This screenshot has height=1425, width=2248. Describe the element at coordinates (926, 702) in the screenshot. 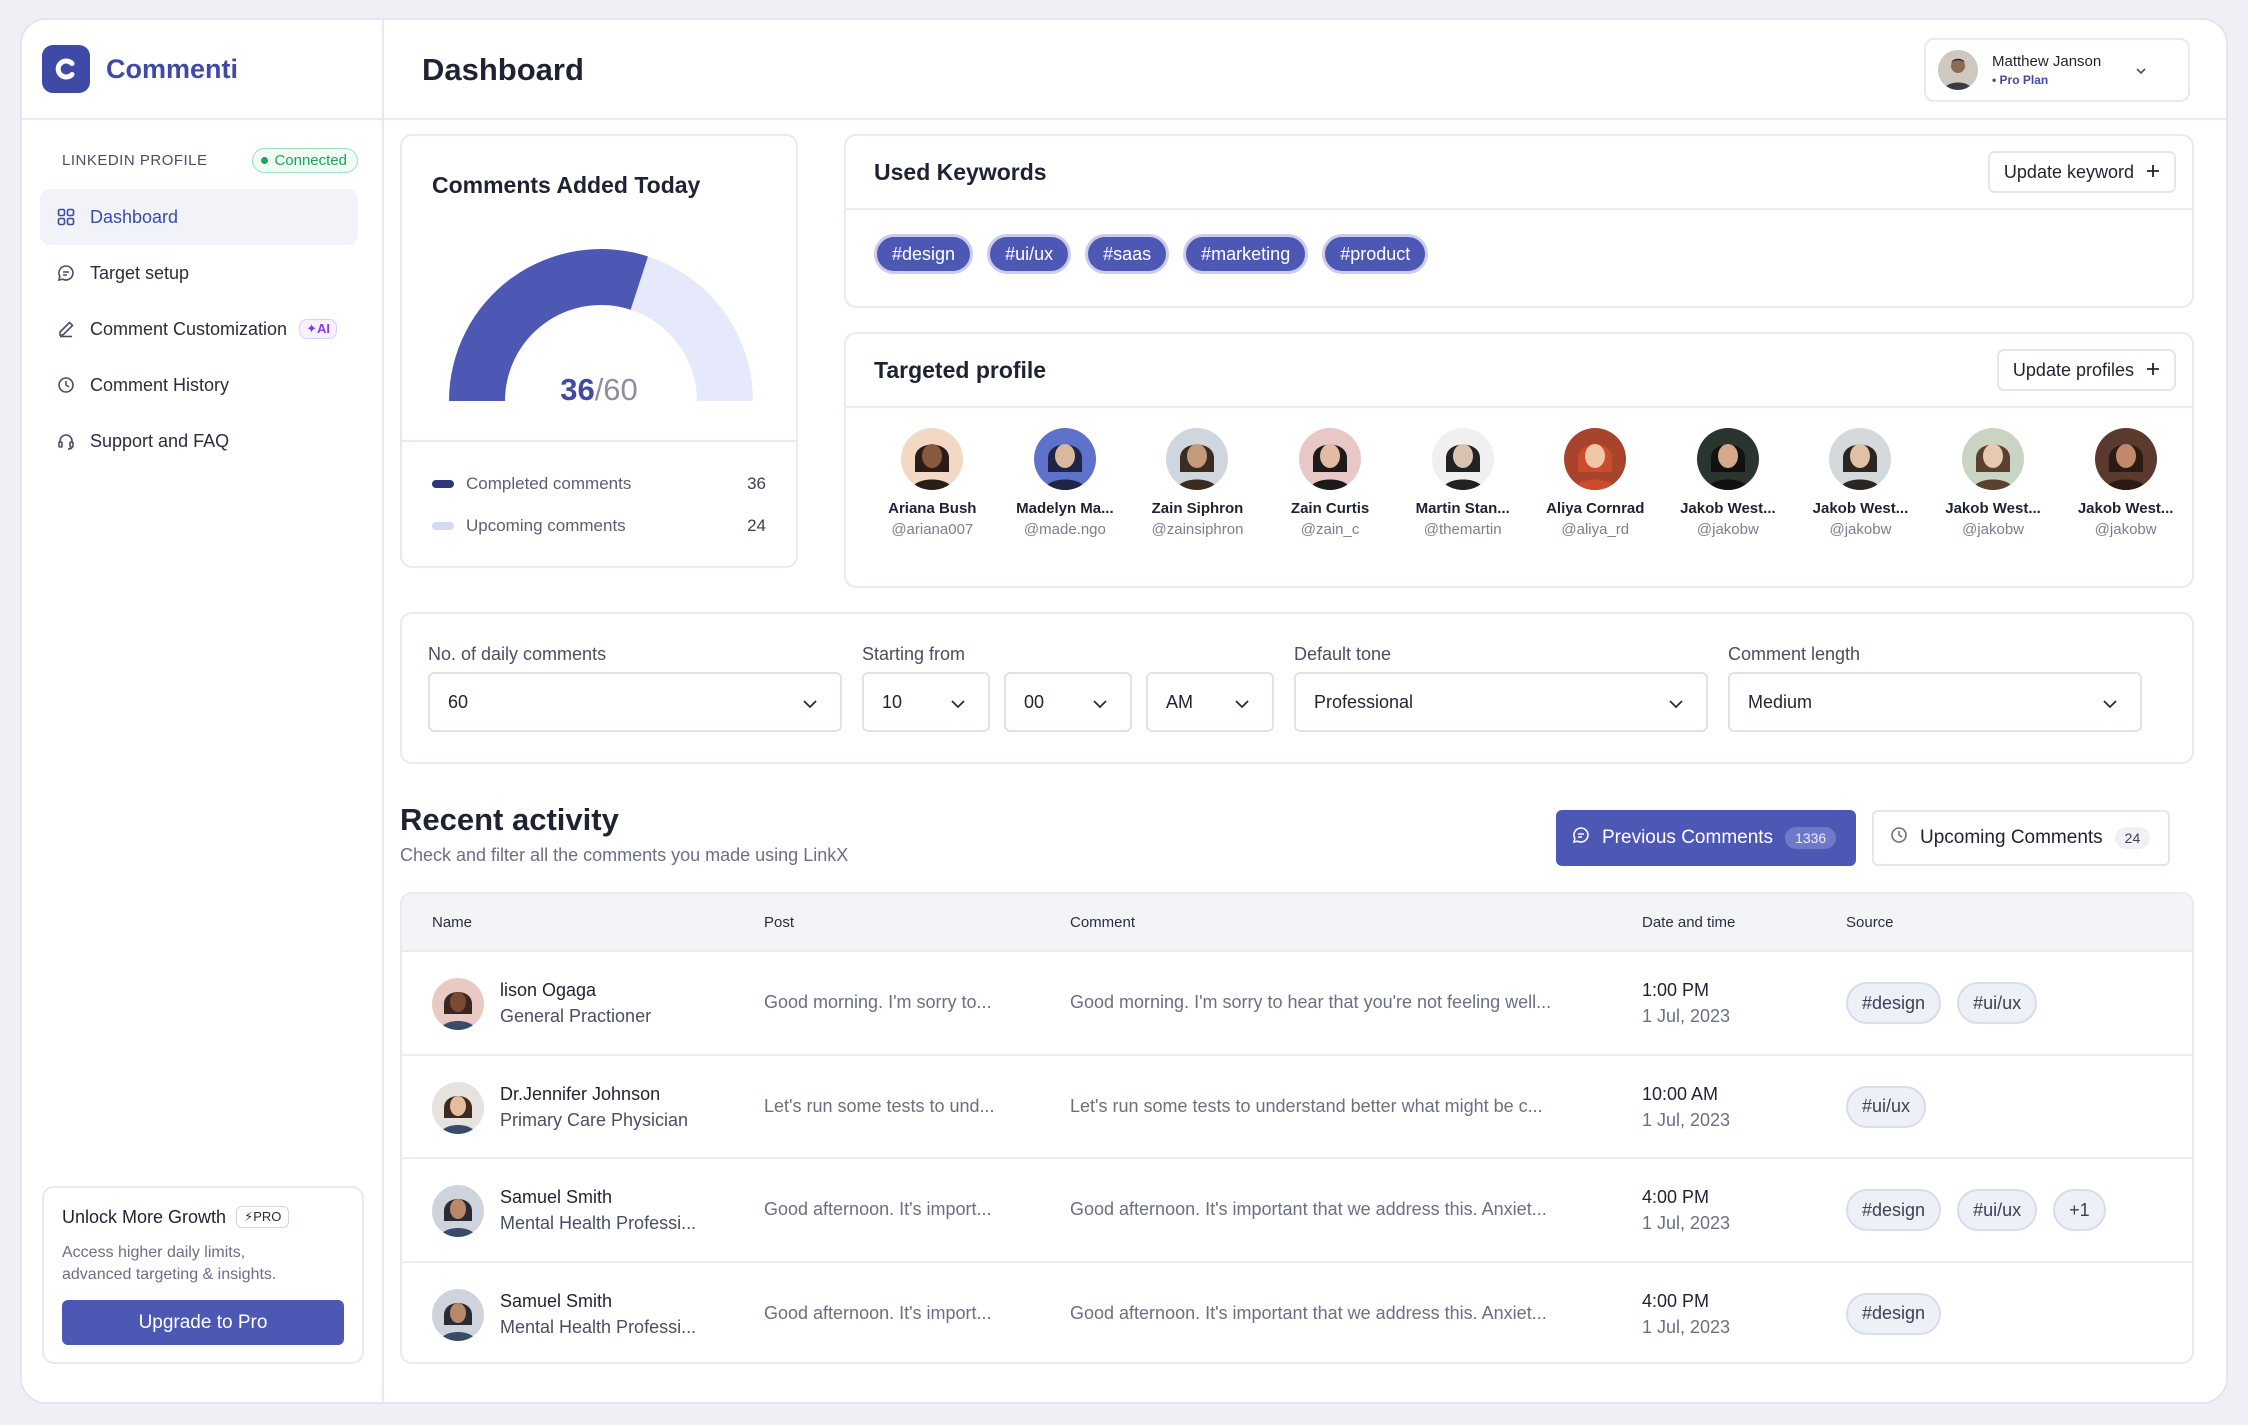

I see `start-hour-select: 10` at that location.